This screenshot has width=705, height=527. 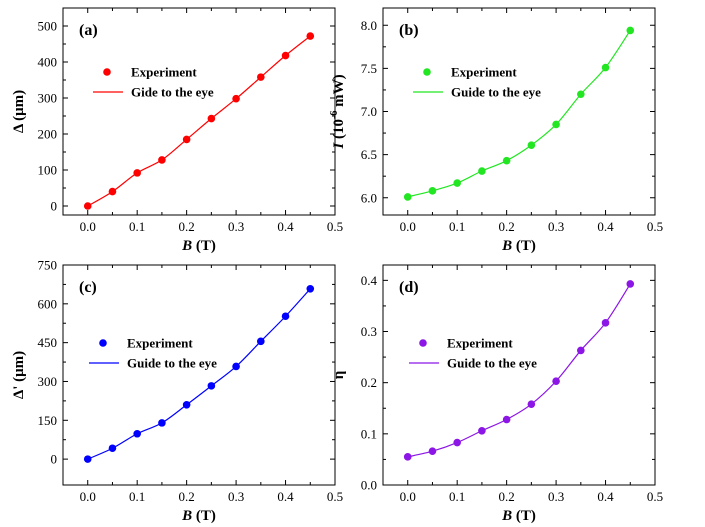 I want to click on y-axis-label: Δ (μm), so click(x=19, y=111).